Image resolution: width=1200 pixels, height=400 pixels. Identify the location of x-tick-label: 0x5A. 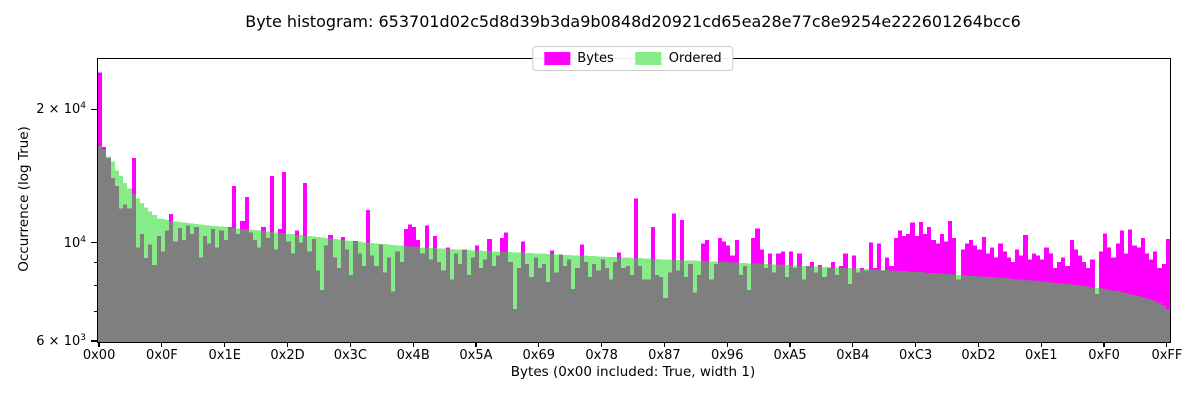
(476, 355).